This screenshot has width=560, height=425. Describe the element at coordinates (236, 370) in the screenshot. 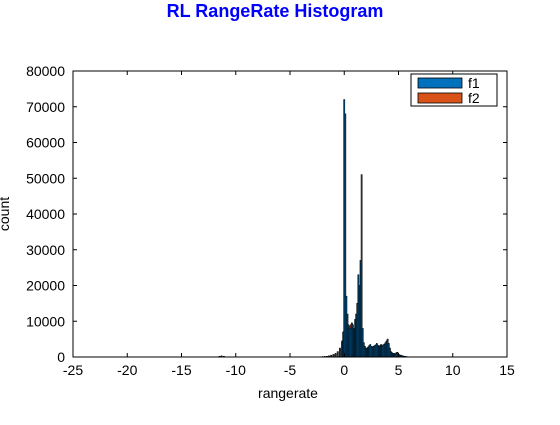

I see `x-tick-label: -10` at that location.